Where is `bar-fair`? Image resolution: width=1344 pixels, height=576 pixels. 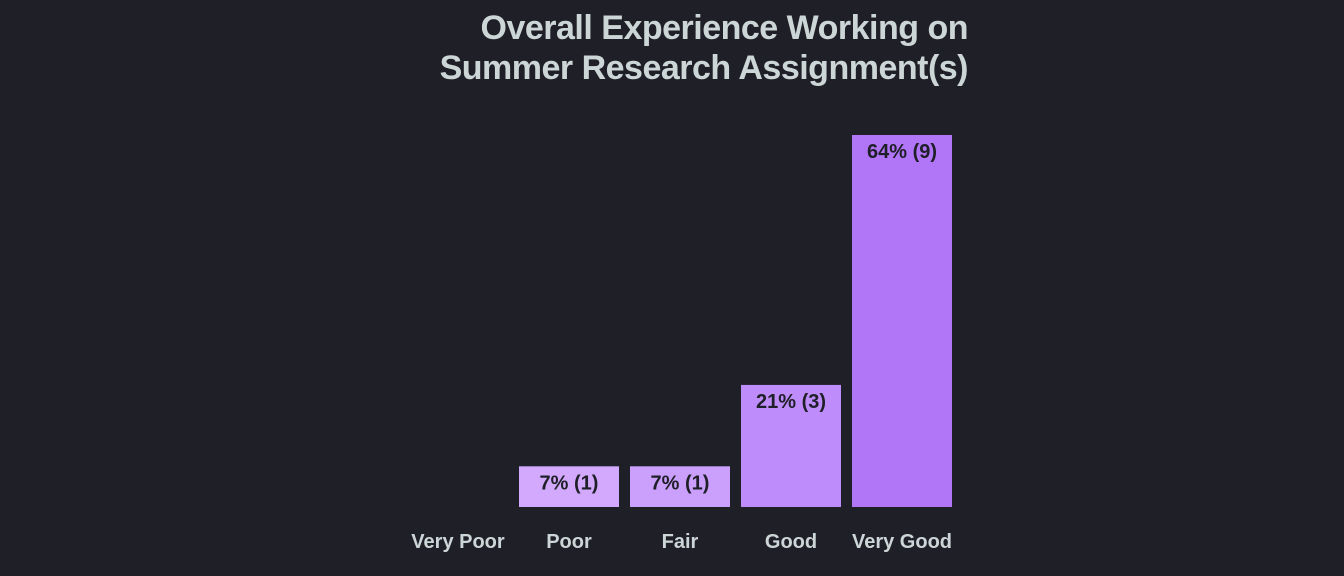
bar-fair is located at coordinates (680, 486).